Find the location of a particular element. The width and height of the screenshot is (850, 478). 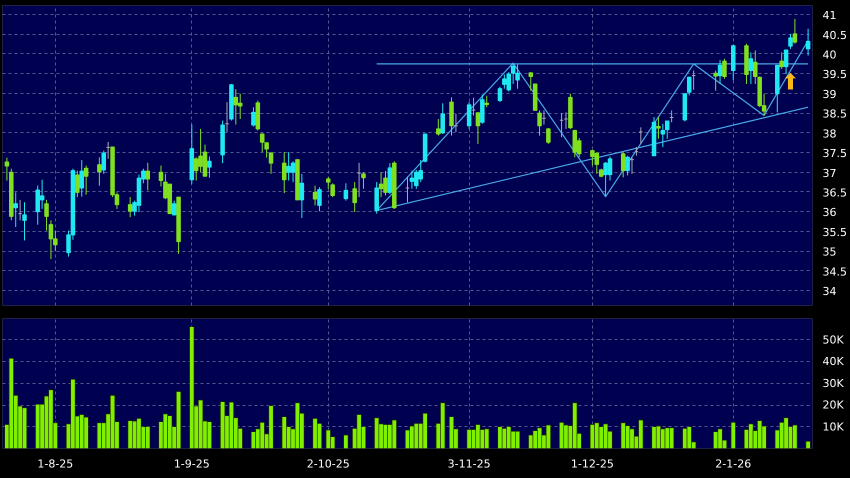

y-tick-label: 38.5 is located at coordinates (834, 114).